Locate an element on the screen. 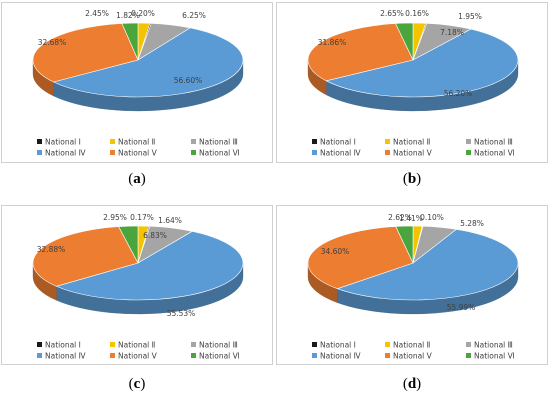 This screenshot has width=550, height=402. data-label-2: 1.41% is located at coordinates (411, 218).